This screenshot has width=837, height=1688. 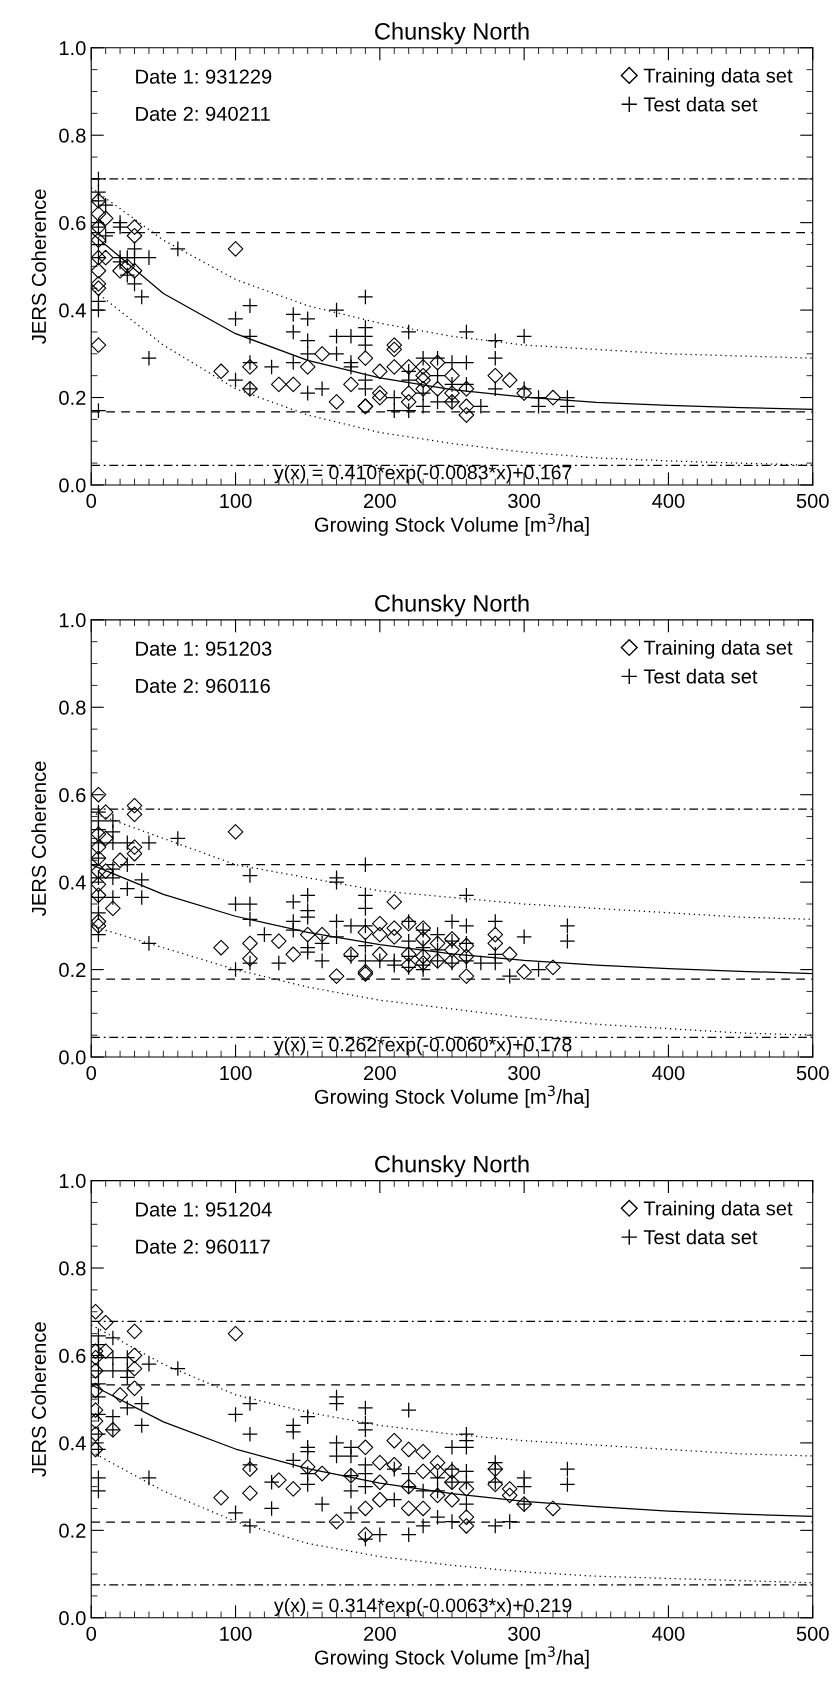 I want to click on annotation: y(x) = 0.314*exp(-0.0063*x)+0.219, so click(x=423, y=1607).